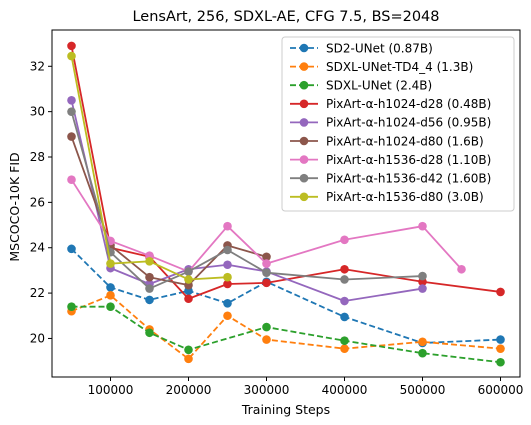  Describe the element at coordinates (37, 157) in the screenshot. I see `y-tick-label-4: 28` at that location.